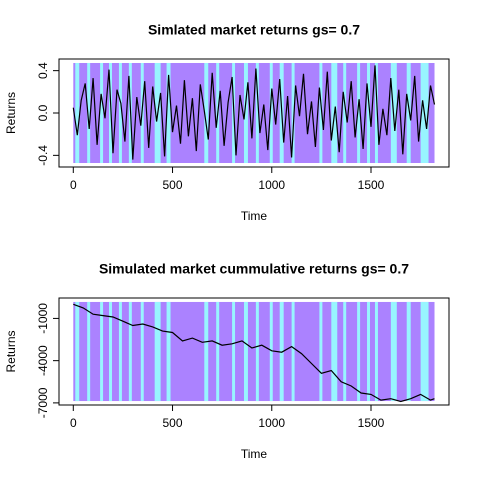 This screenshot has height=485, width=480. Describe the element at coordinates (43, 360) in the screenshot. I see `y-tick-label: -4000` at that location.